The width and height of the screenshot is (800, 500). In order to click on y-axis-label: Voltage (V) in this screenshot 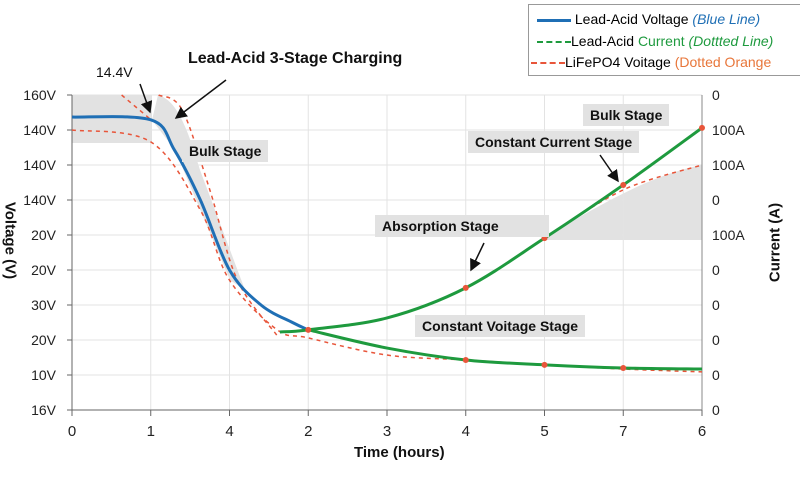, I will do `click(10, 240)`.